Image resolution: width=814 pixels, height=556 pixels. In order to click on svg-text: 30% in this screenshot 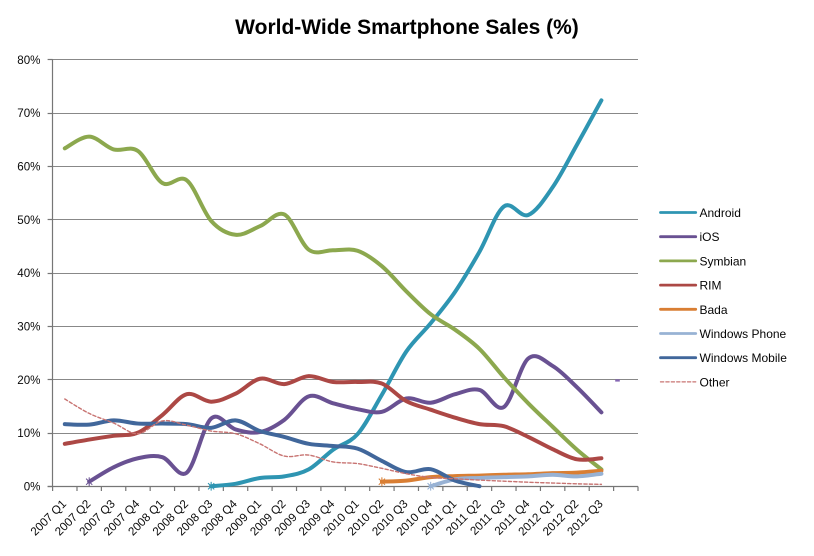, I will do `click(28, 327)`.